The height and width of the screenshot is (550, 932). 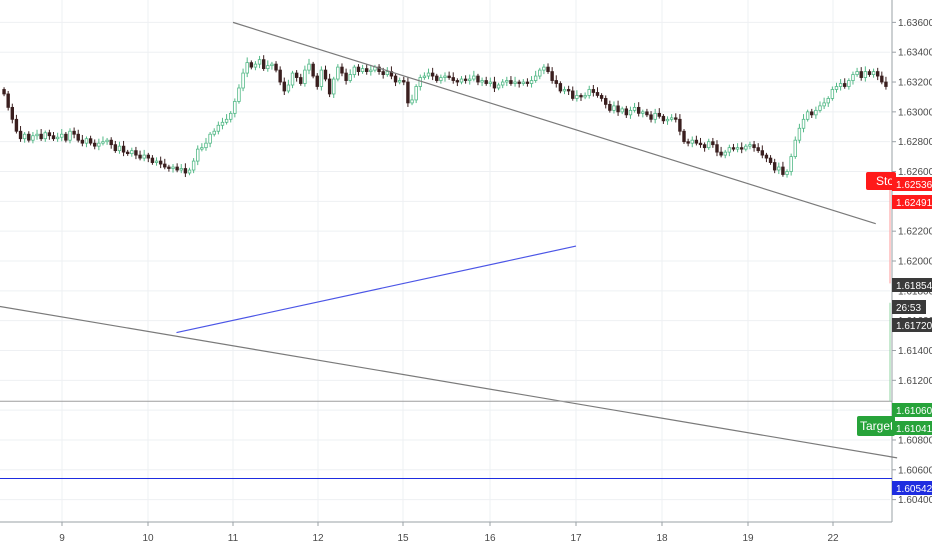 I want to click on target-tag, so click(x=876, y=426).